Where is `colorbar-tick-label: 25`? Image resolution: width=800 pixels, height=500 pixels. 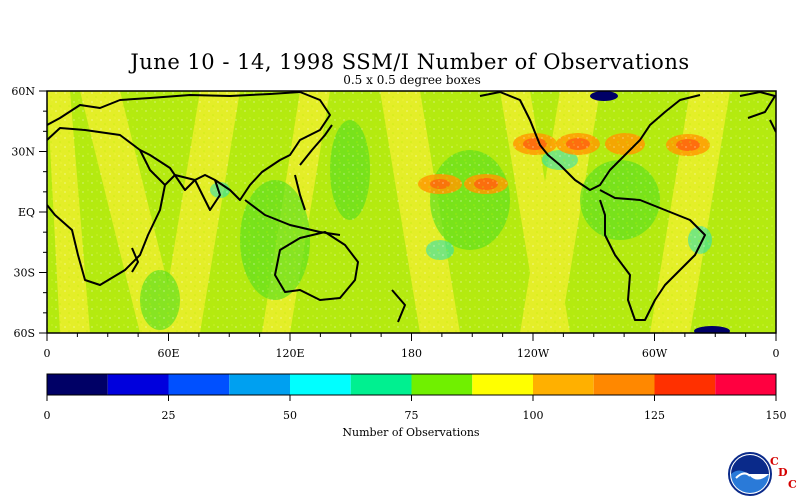 colorbar-tick-label: 25 is located at coordinates (169, 415).